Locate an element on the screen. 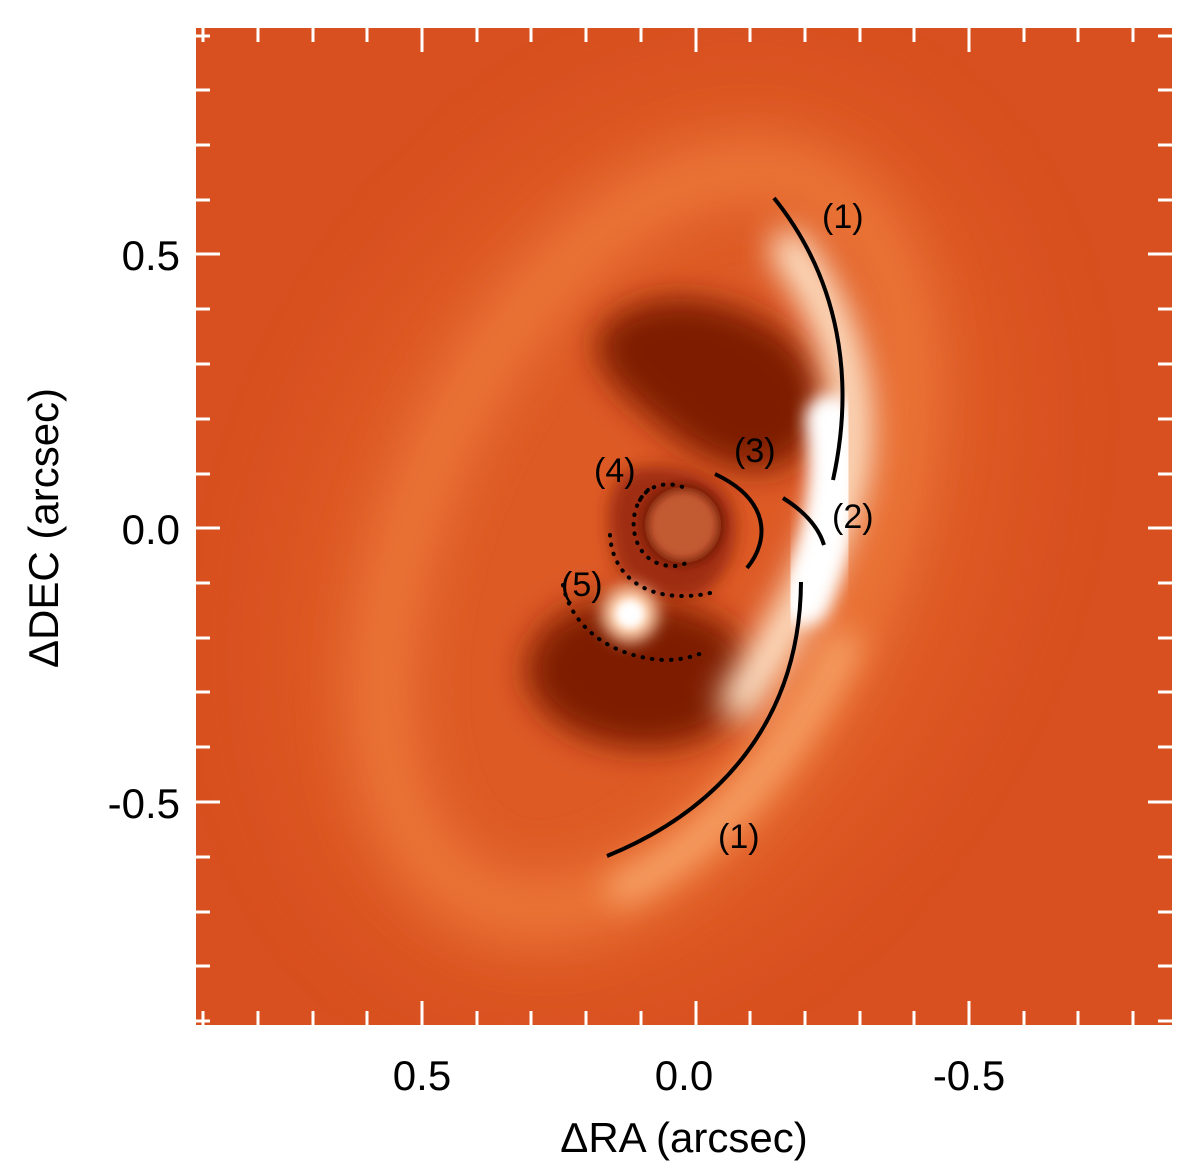 The width and height of the screenshot is (1200, 1176). arc-feature-1-south is located at coordinates (704, 719).